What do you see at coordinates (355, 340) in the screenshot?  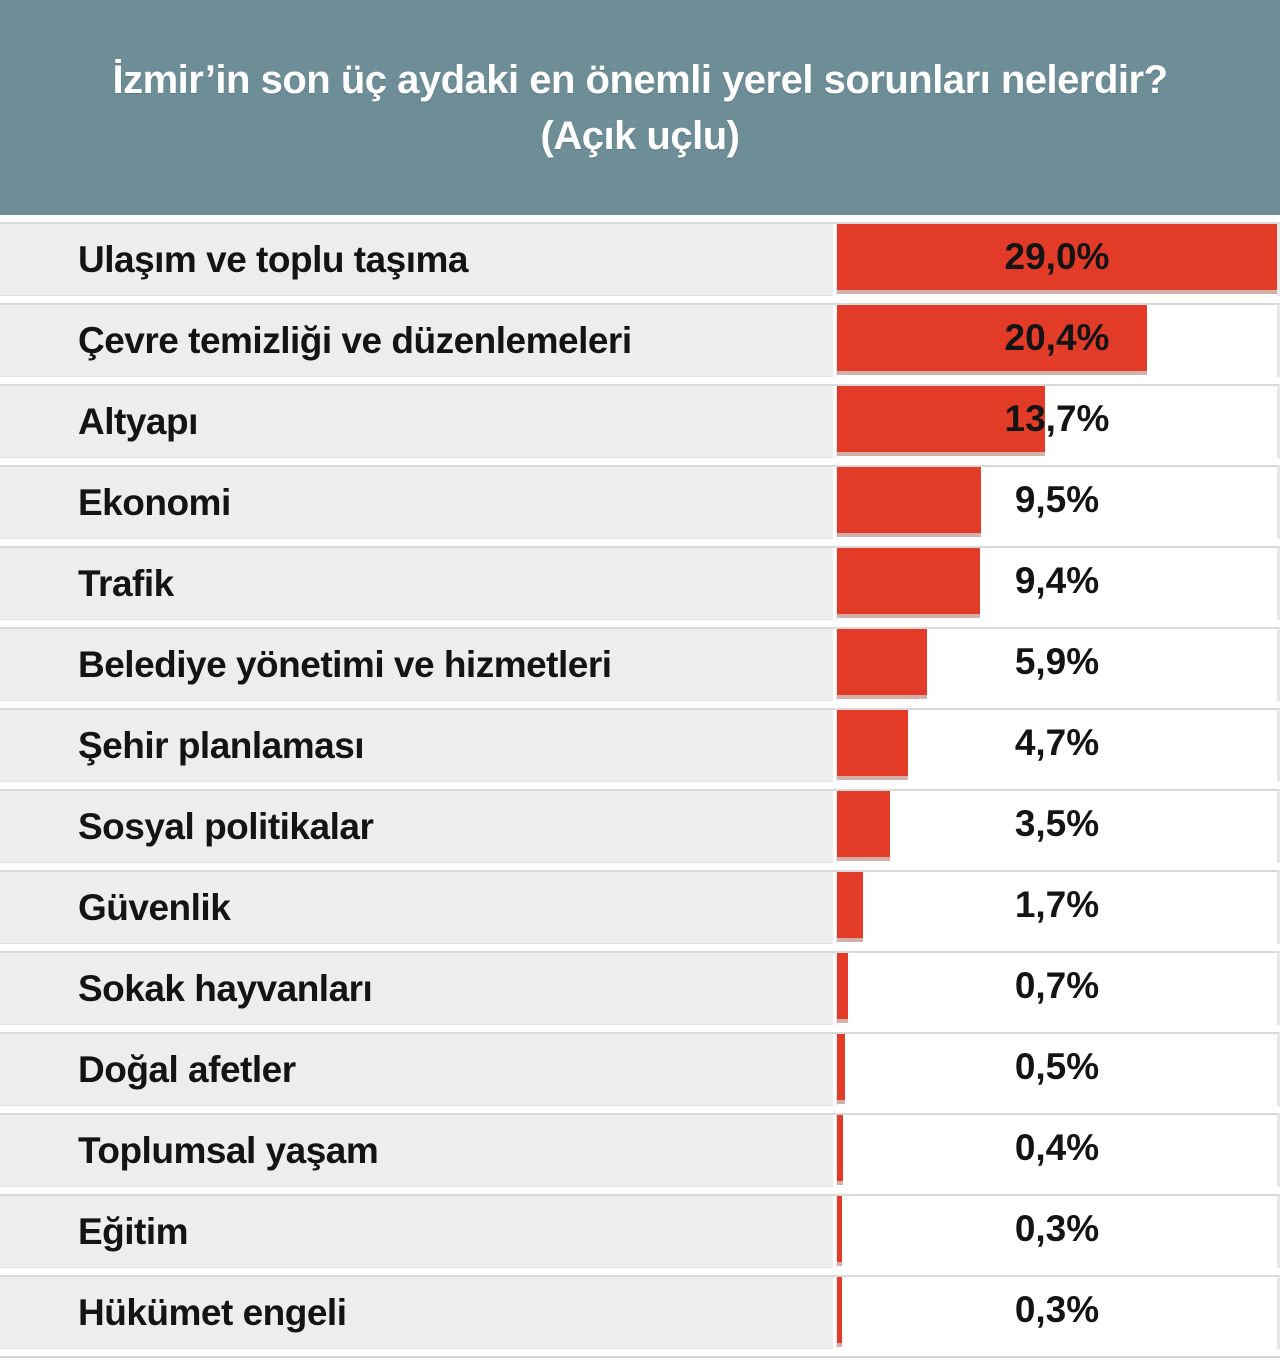 I see `category-label: Çevre temizliği ve düzenlemeleri` at bounding box center [355, 340].